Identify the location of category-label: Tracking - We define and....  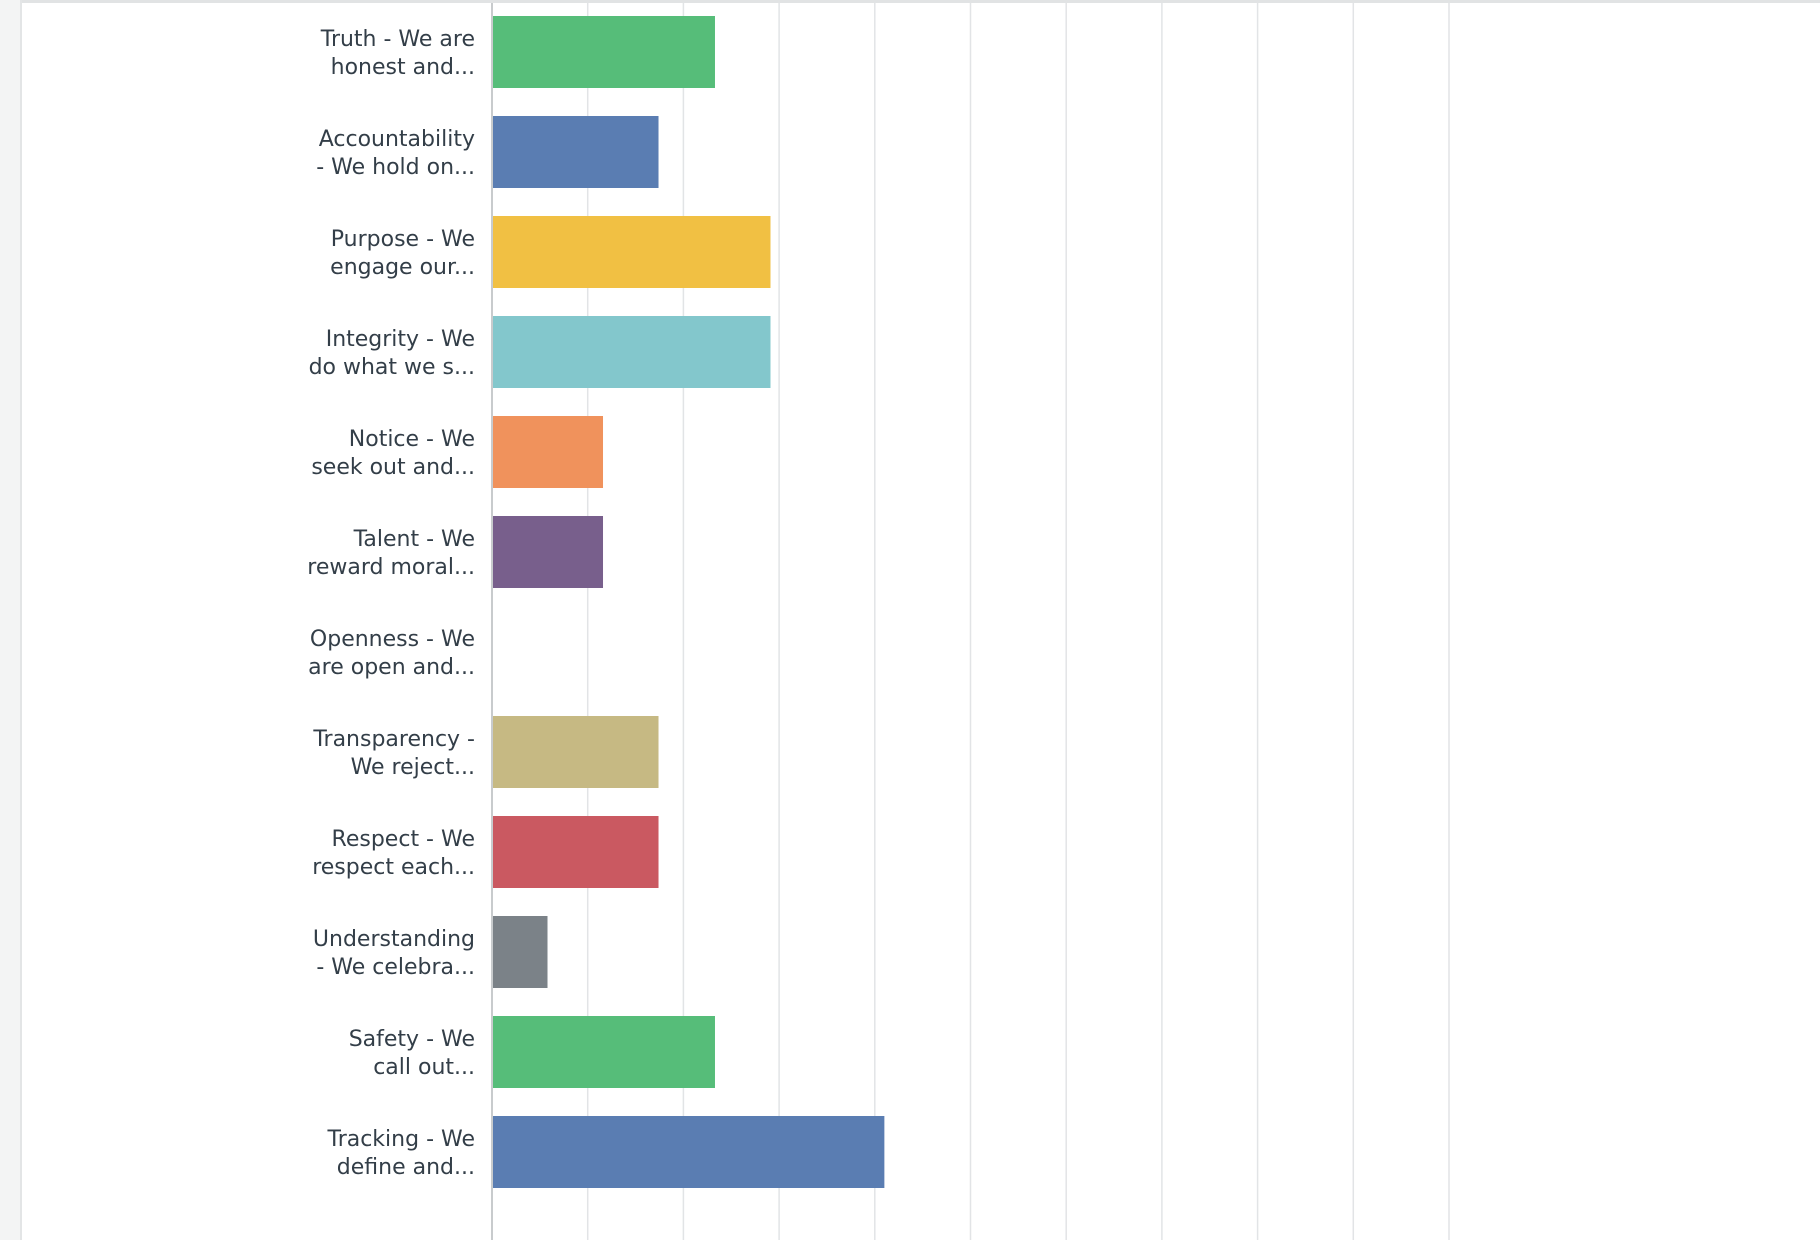
(400, 1153).